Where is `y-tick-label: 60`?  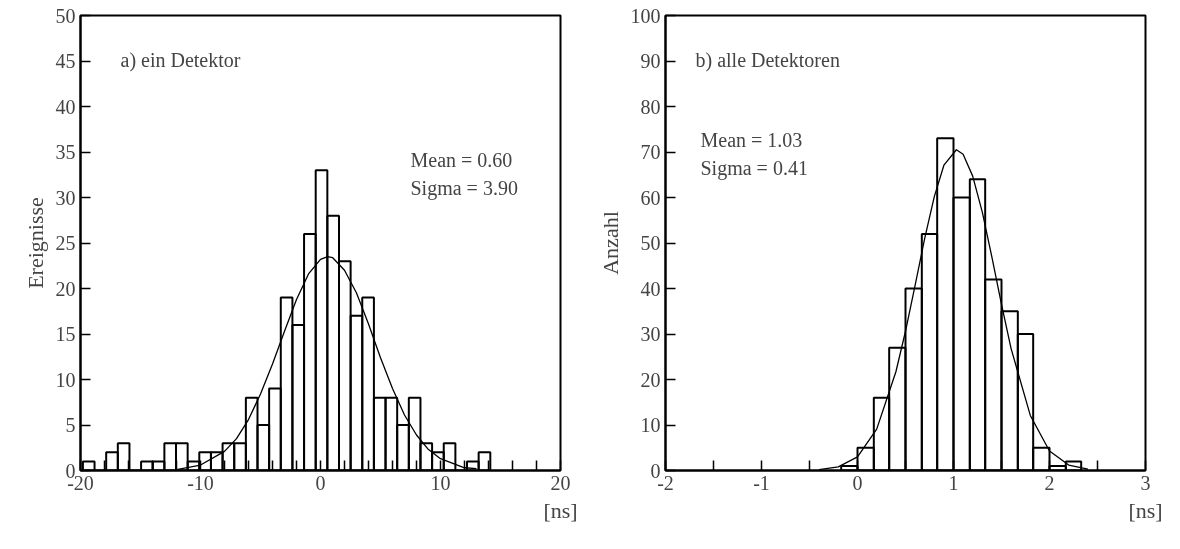 y-tick-label: 60 is located at coordinates (650, 197).